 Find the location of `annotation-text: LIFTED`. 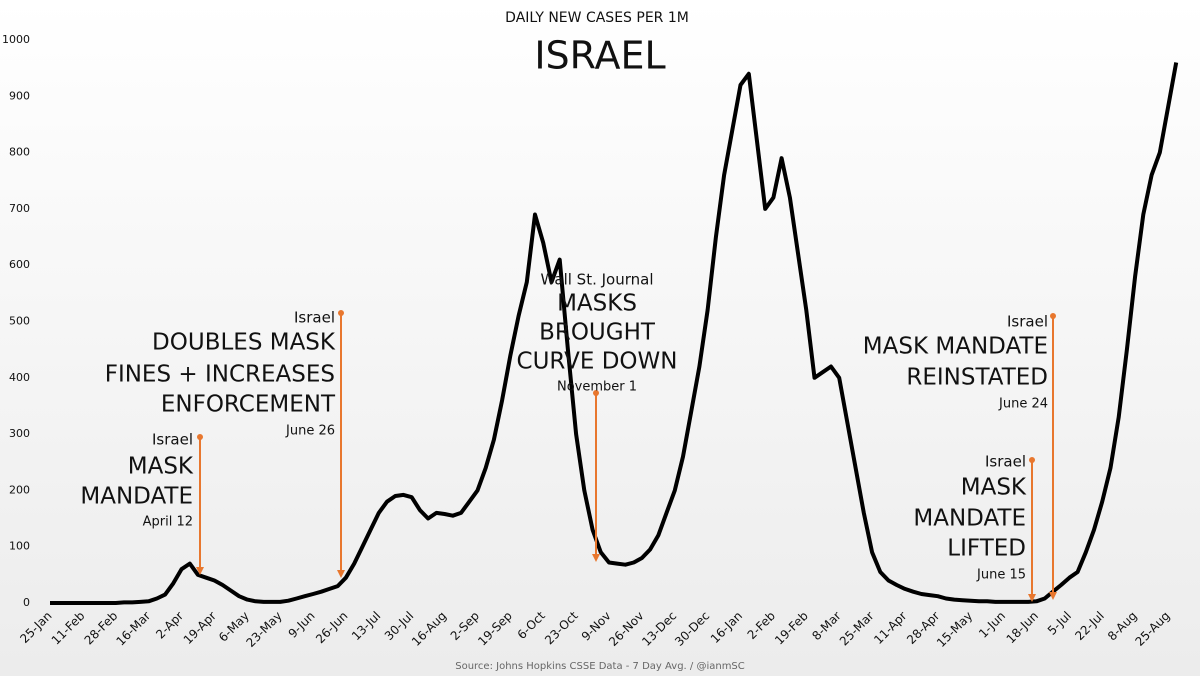

annotation-text: LIFTED is located at coordinates (986, 549).